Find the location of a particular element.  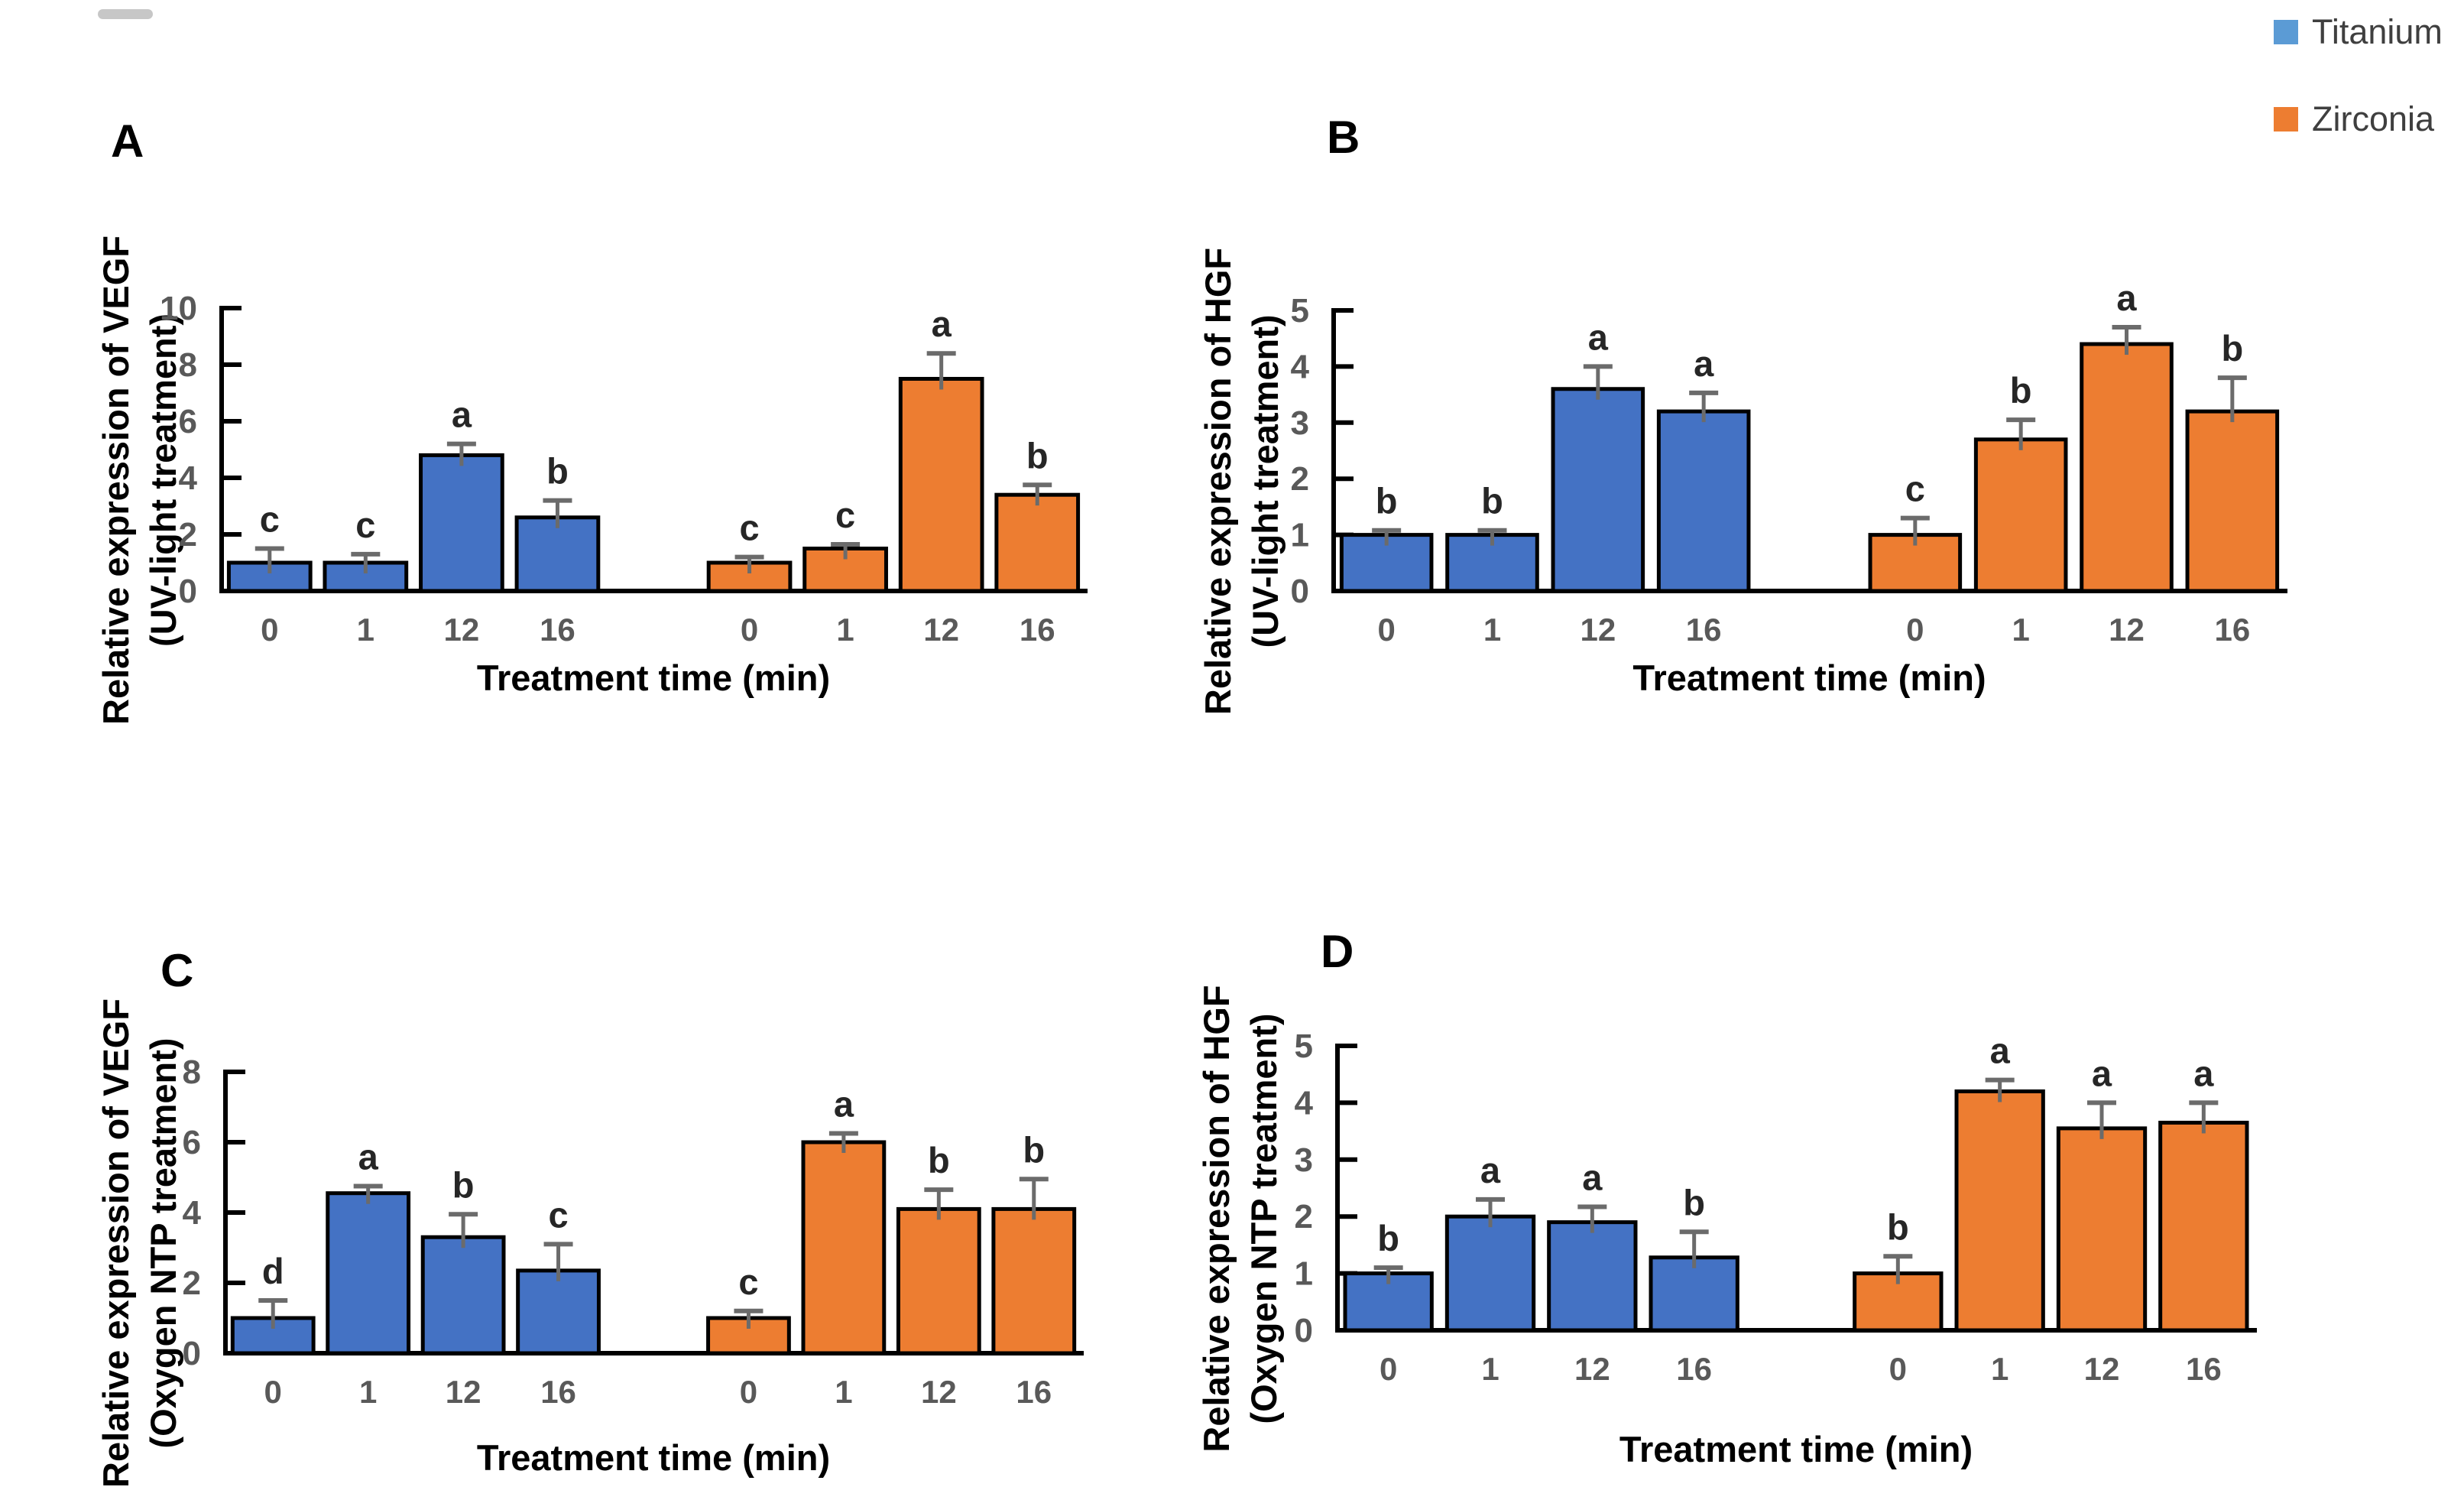

legend-item-titanium: Titanium is located at coordinates (2358, 32).